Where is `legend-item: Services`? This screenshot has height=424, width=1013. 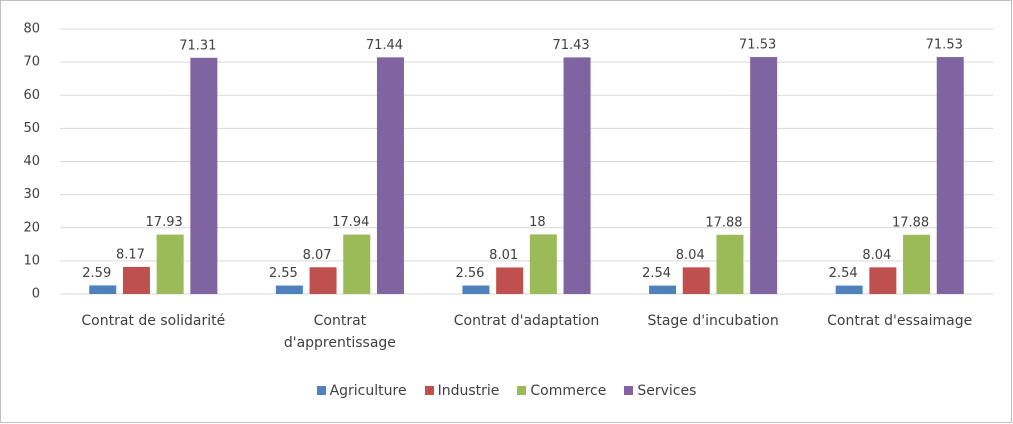 legend-item: Services is located at coordinates (660, 391).